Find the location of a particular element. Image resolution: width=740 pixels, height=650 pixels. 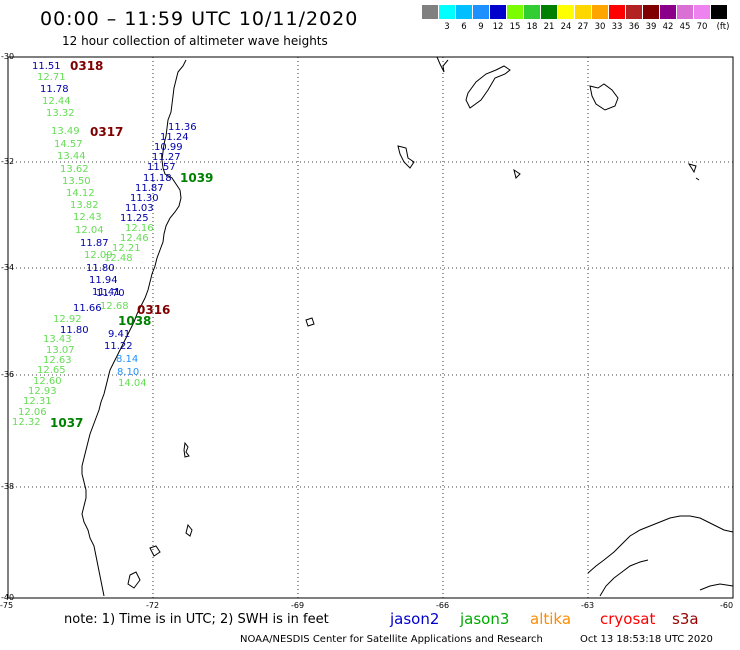

wave-height-reading: 11.66 is located at coordinates (87, 308).